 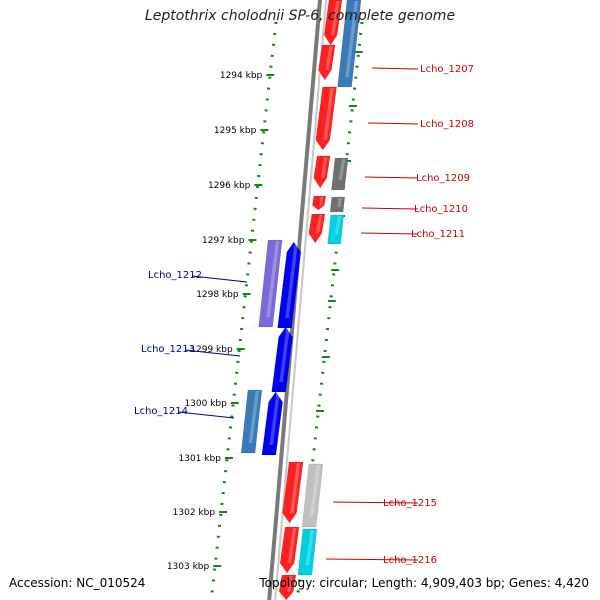 I want to click on gene-lcho-1210-pseudo, so click(x=337, y=204).